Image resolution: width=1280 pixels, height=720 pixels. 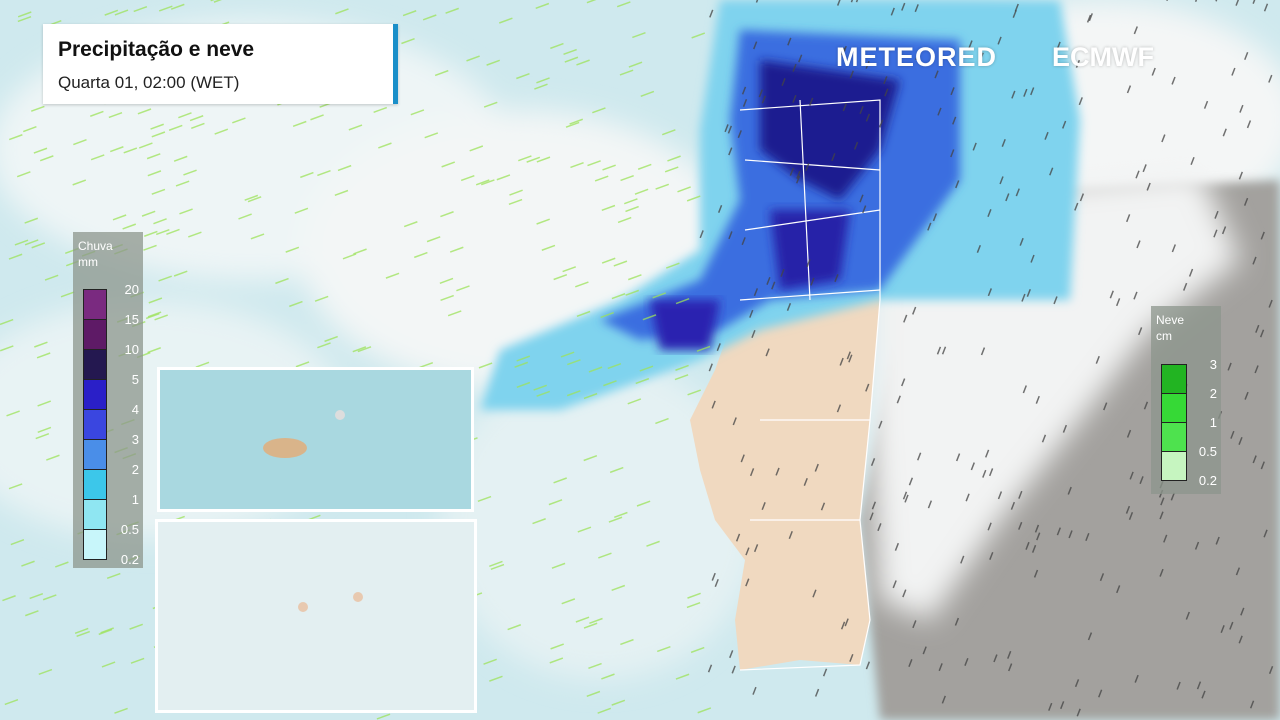 I want to click on forecast-time: Quarta 01, 02:00 (WET), so click(x=149, y=82).